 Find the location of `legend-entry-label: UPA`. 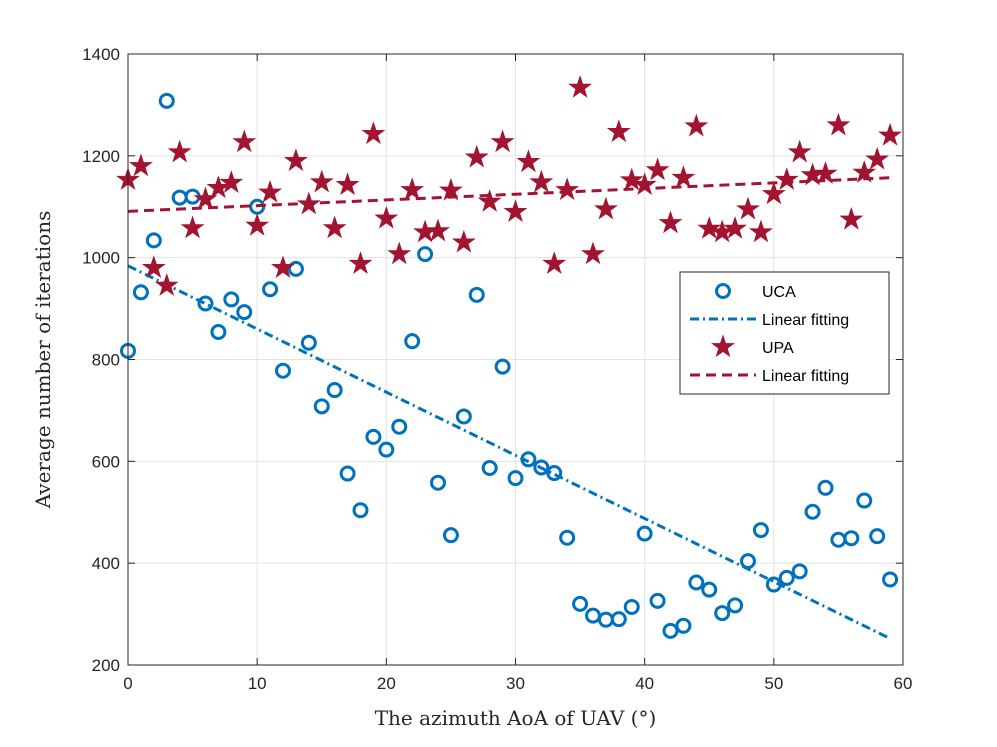

legend-entry-label: UPA is located at coordinates (778, 348).